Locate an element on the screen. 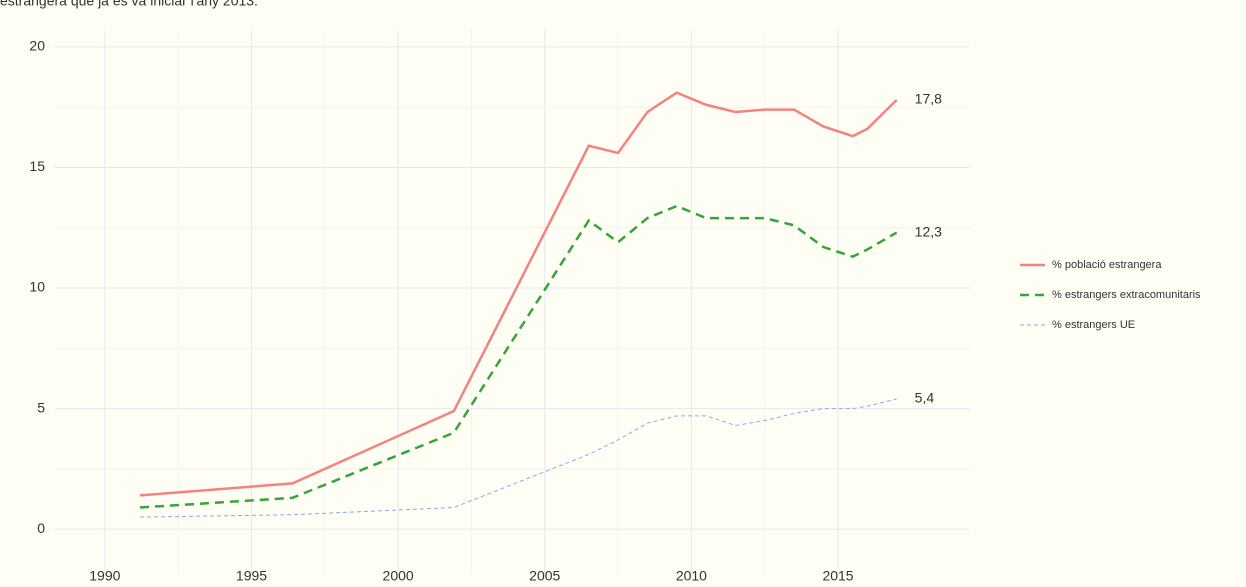 Image resolution: width=1246 pixels, height=587 pixels. x-tick-label: 2015 is located at coordinates (837, 576).